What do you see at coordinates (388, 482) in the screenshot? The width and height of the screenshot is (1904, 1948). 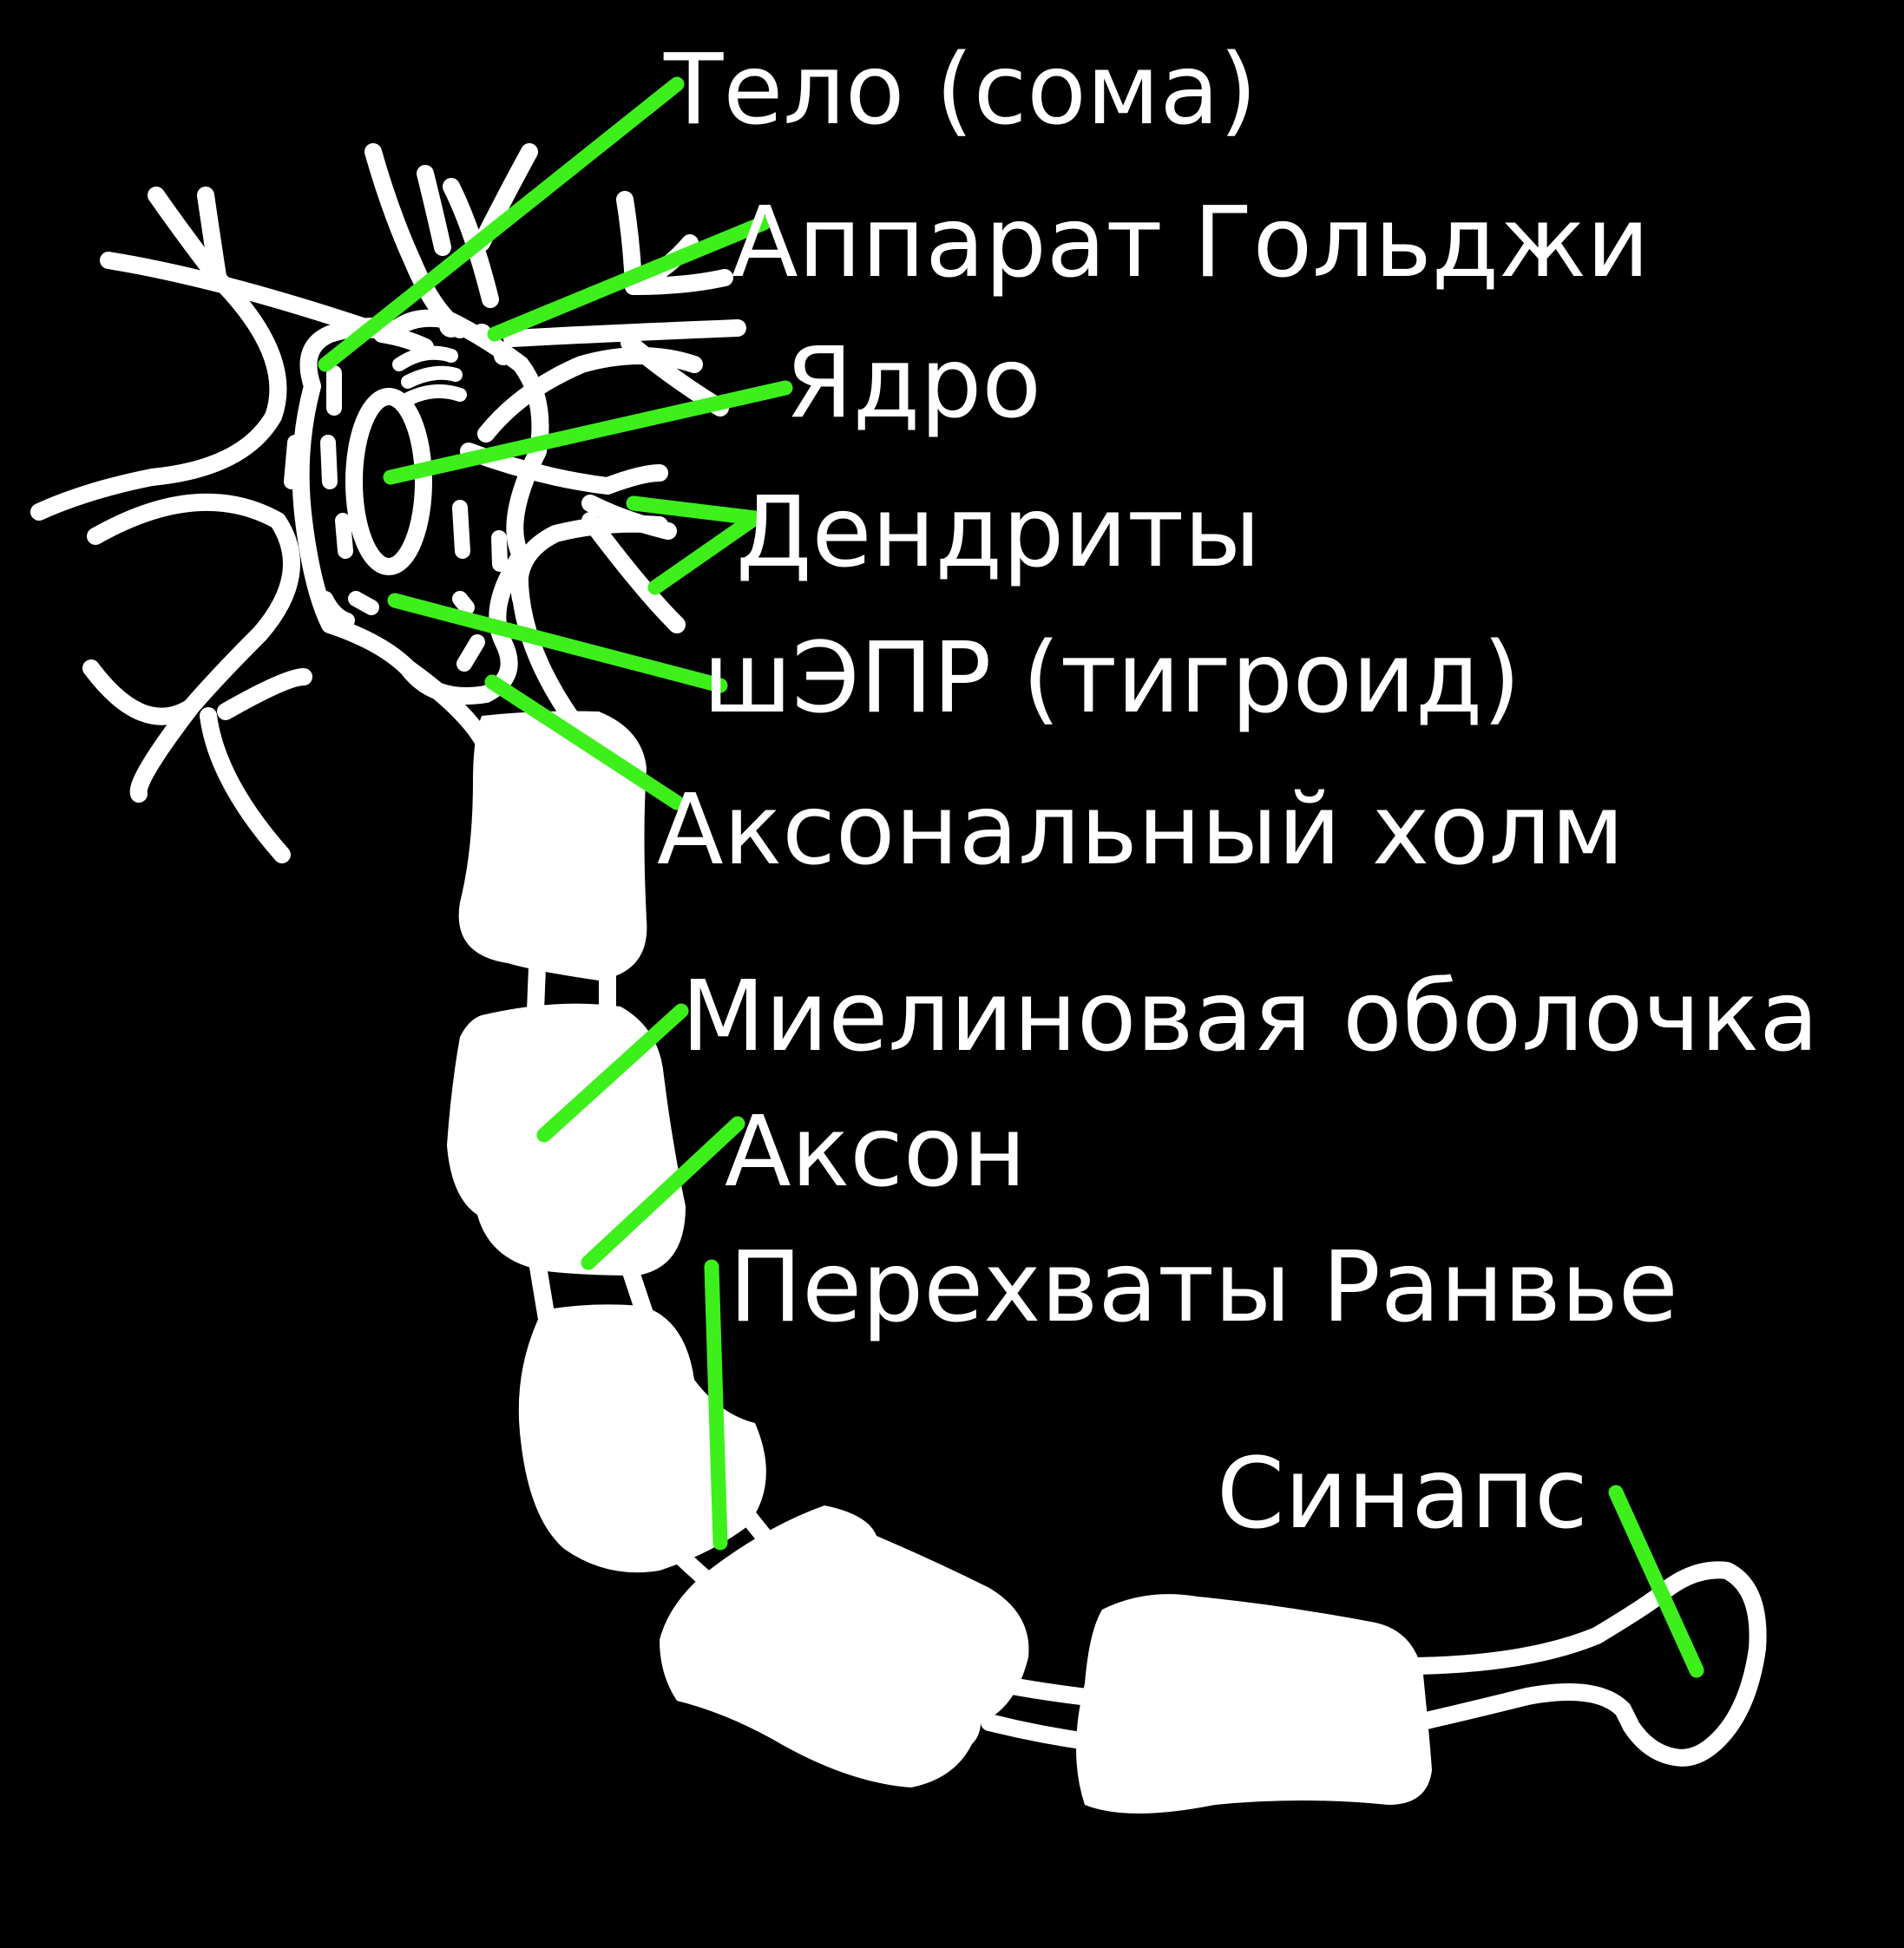 I see `nucleus` at bounding box center [388, 482].